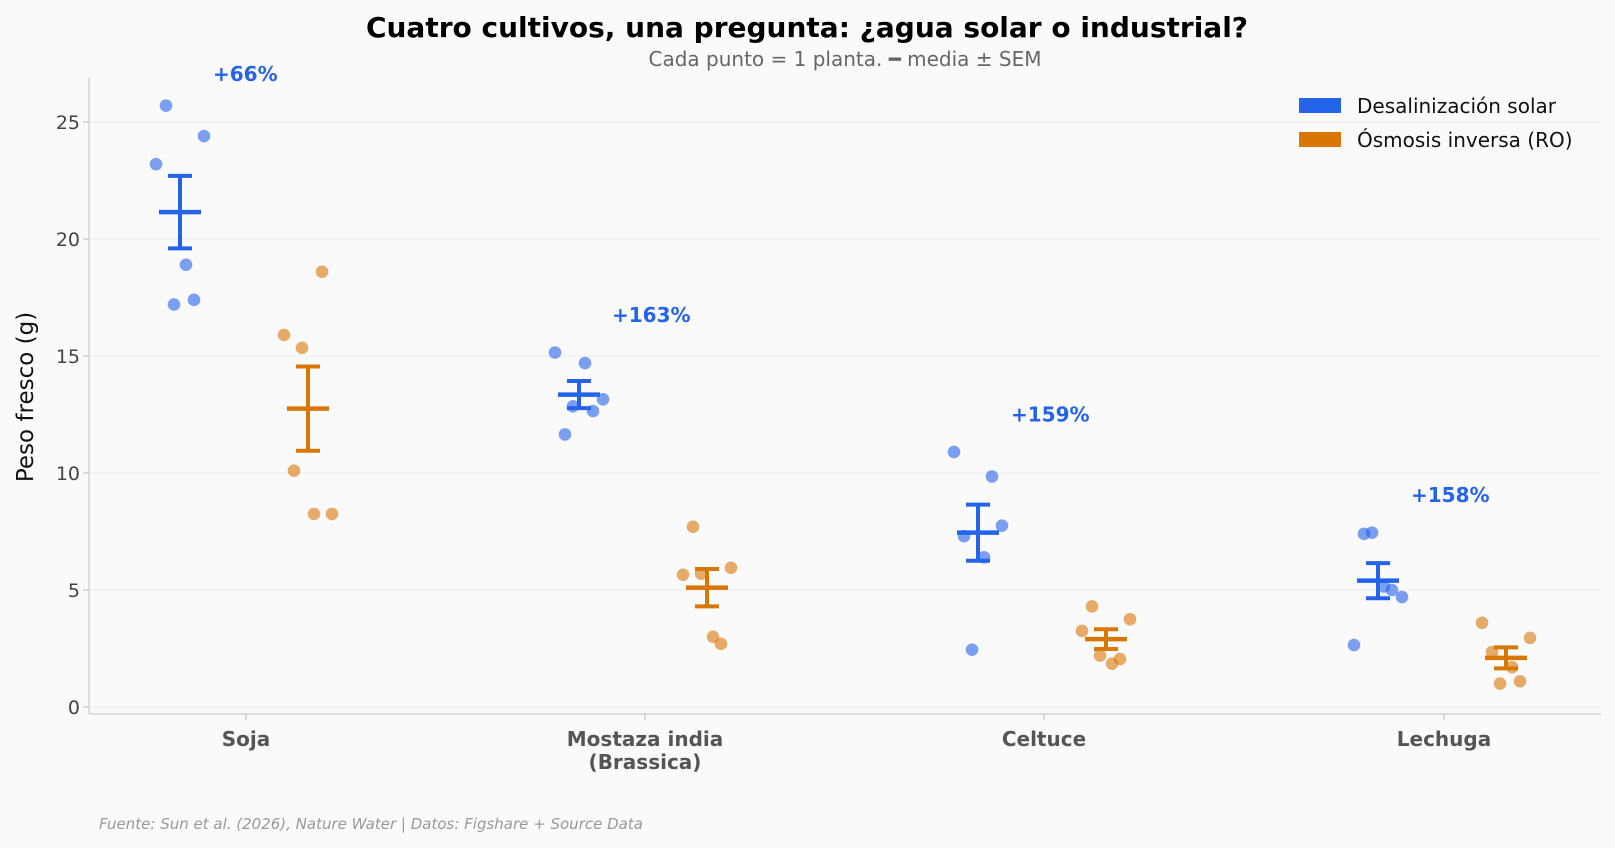 This screenshot has width=1615, height=848. Describe the element at coordinates (68, 123) in the screenshot. I see `y-tick-label: 25` at that location.